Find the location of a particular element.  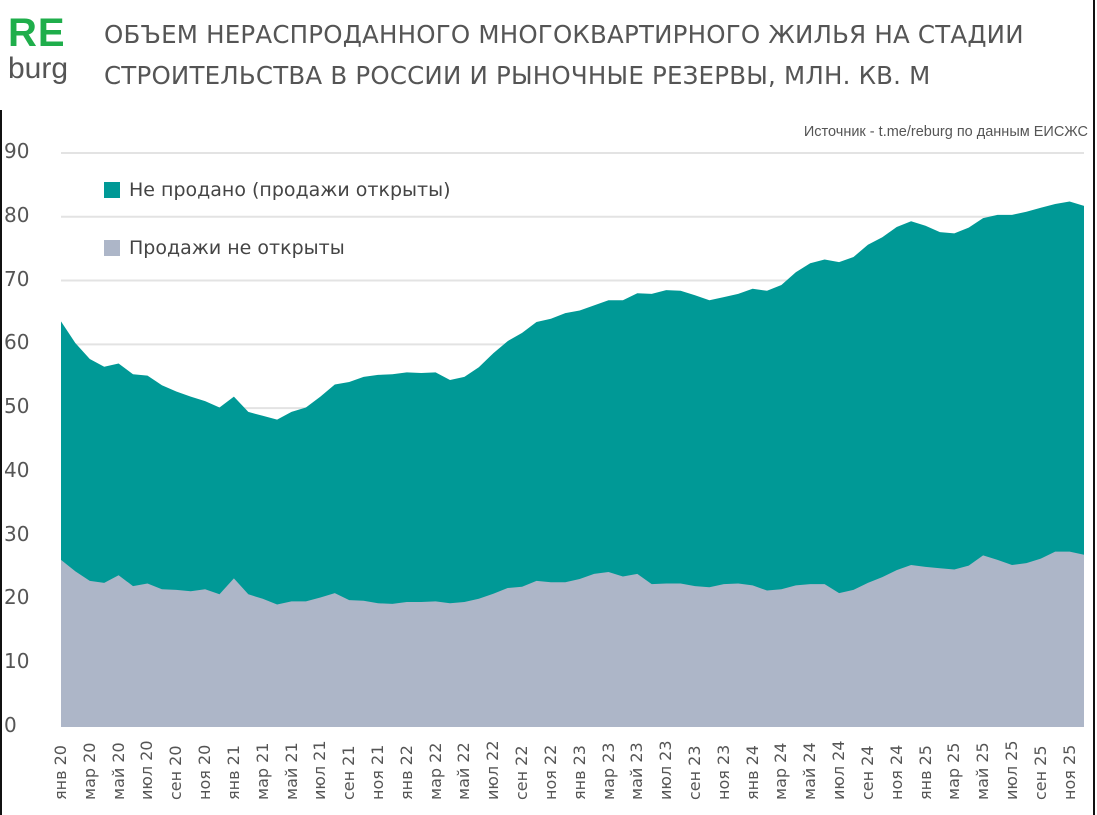

x-tick-label: ноя 20 is located at coordinates (205, 772).